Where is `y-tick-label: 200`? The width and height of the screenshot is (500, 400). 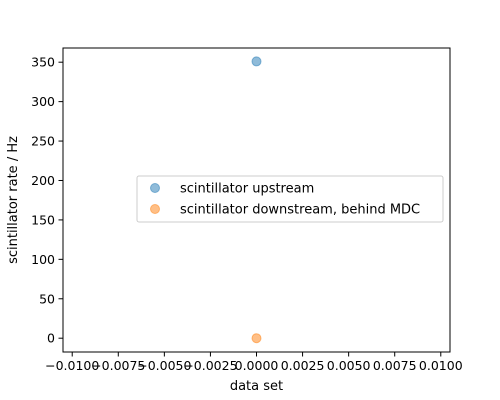
y-tick-label: 200 is located at coordinates (43, 180).